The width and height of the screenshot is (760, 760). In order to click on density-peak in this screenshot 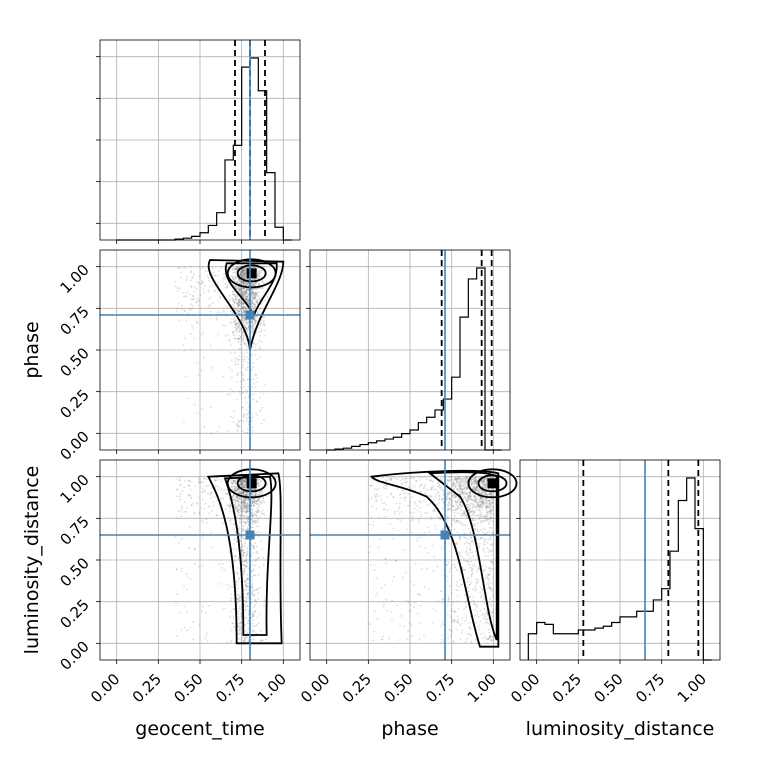, I will do `click(251, 483)`.